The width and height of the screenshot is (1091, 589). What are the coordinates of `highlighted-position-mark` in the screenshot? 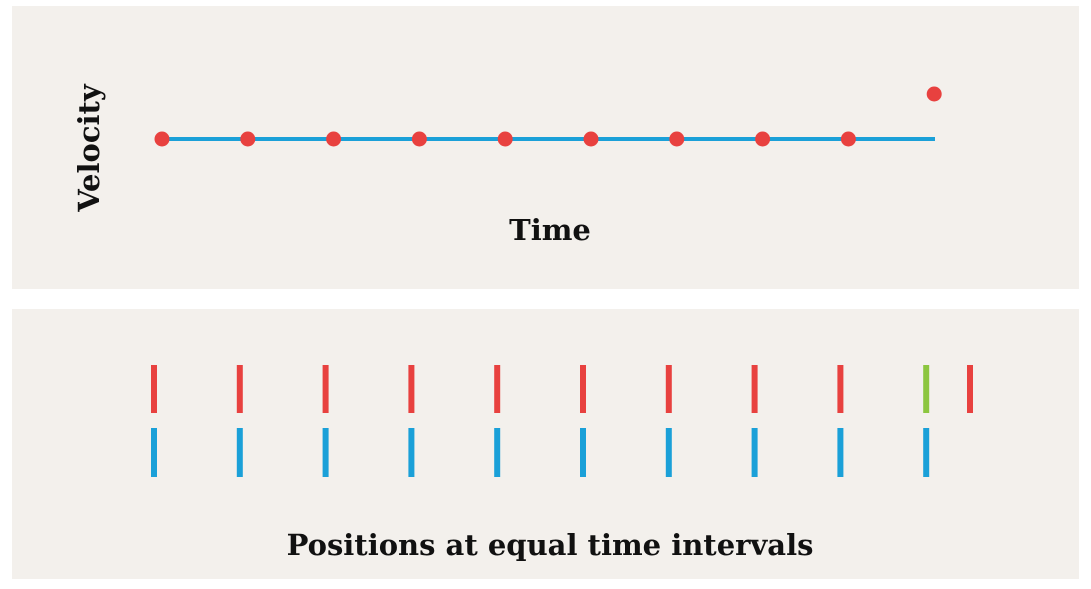 It's located at (926, 389).